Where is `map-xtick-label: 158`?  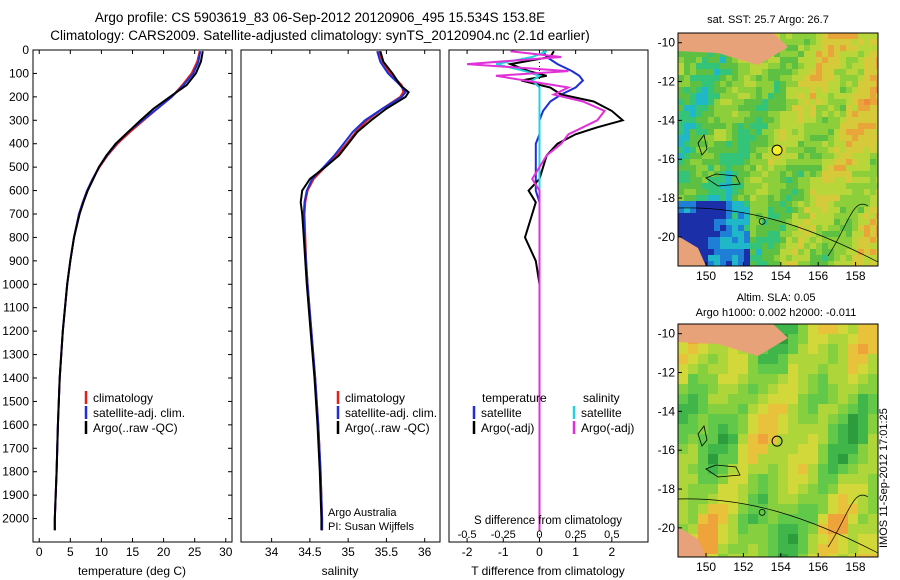
map-xtick-label: 158 is located at coordinates (856, 276).